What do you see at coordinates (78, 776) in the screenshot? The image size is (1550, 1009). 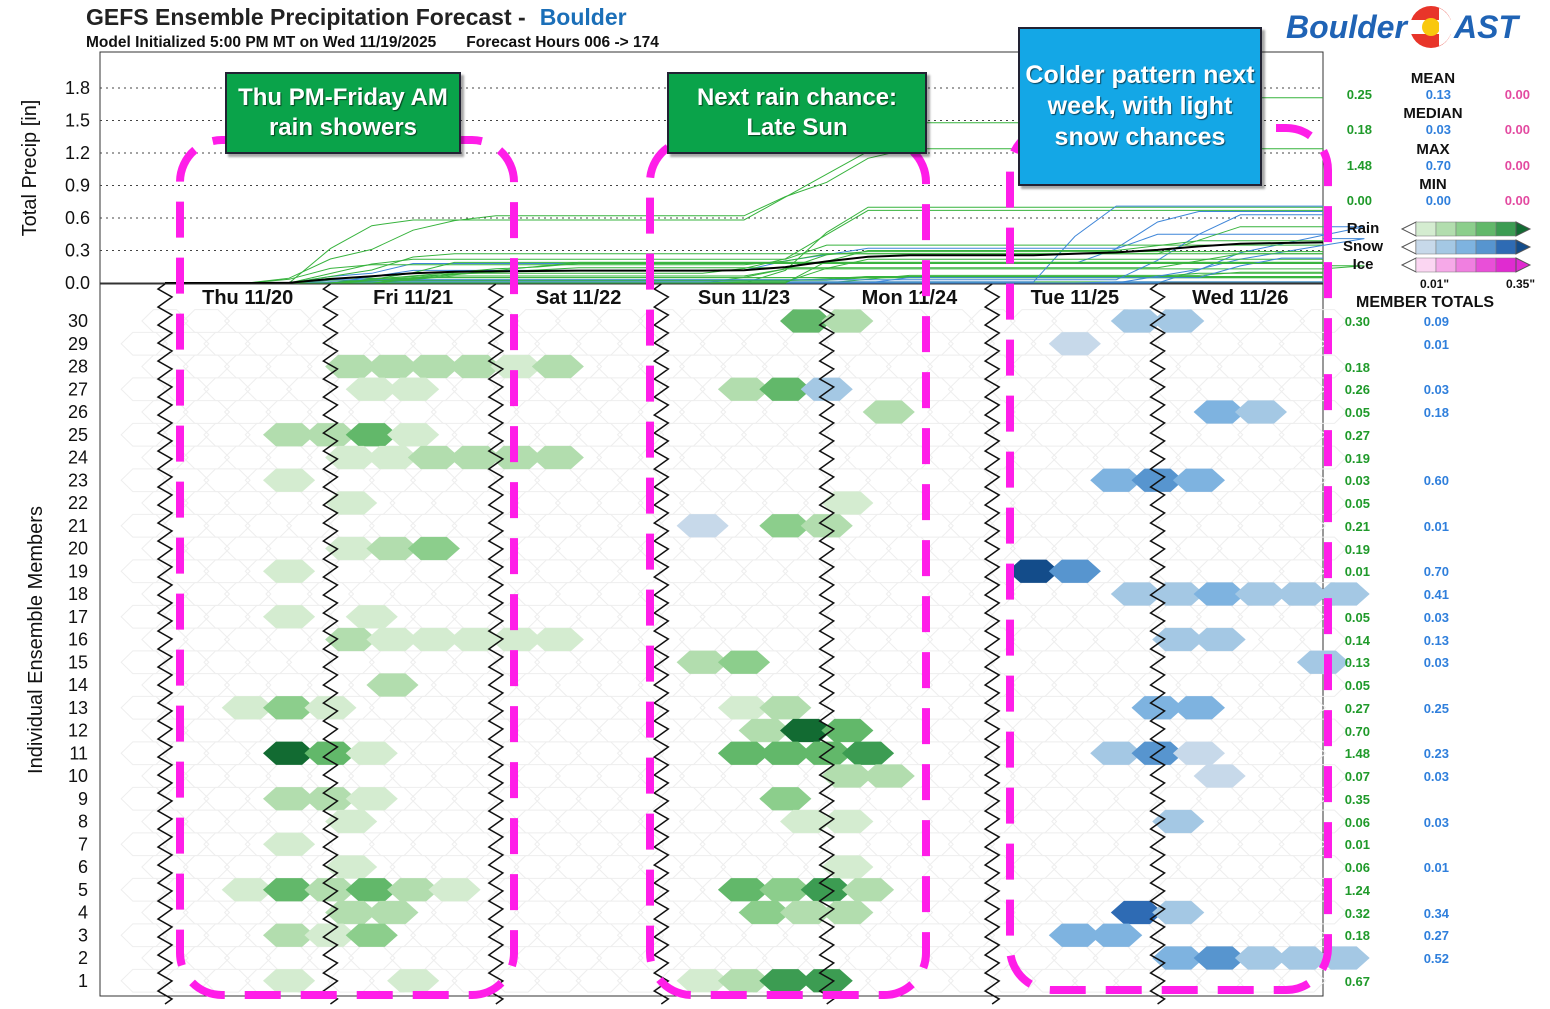 I see `member-label: 10` at bounding box center [78, 776].